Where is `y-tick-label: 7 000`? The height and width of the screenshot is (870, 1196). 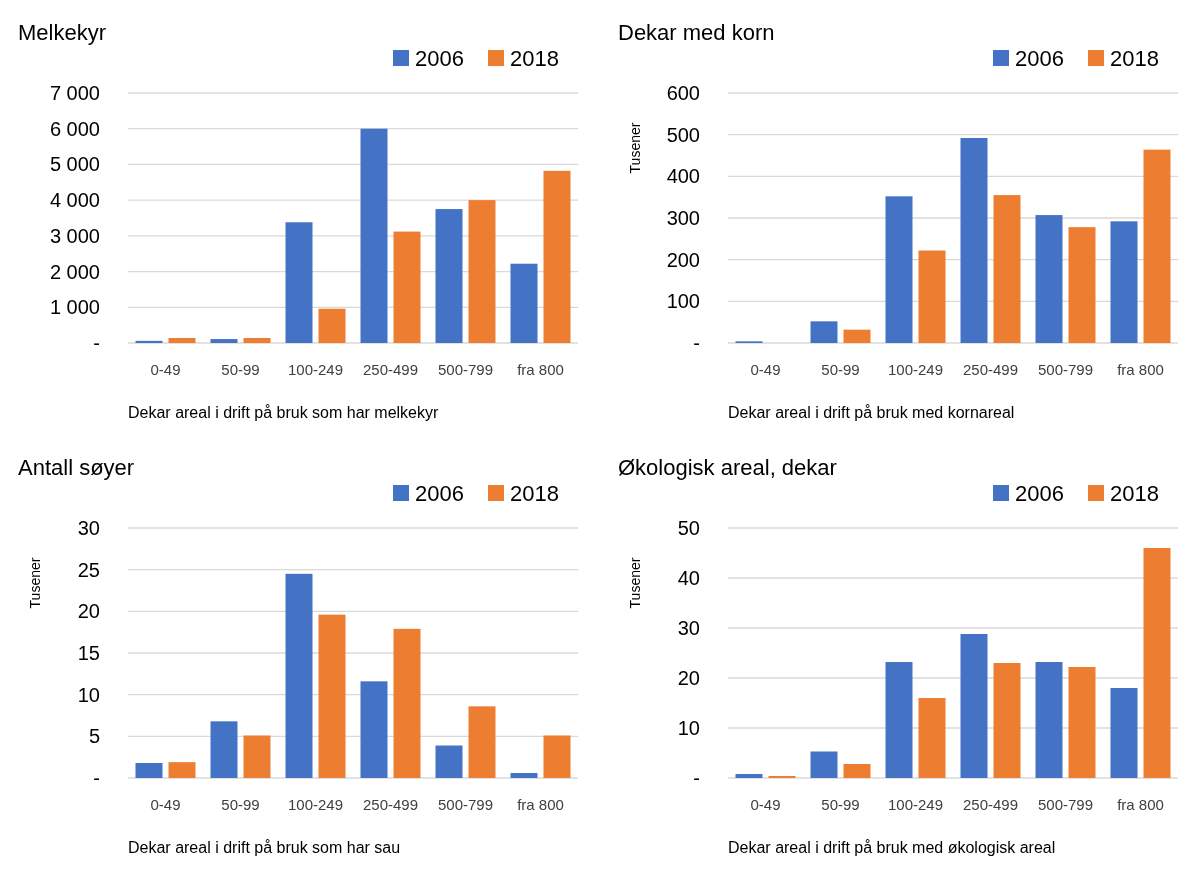 y-tick-label: 7 000 is located at coordinates (74, 93).